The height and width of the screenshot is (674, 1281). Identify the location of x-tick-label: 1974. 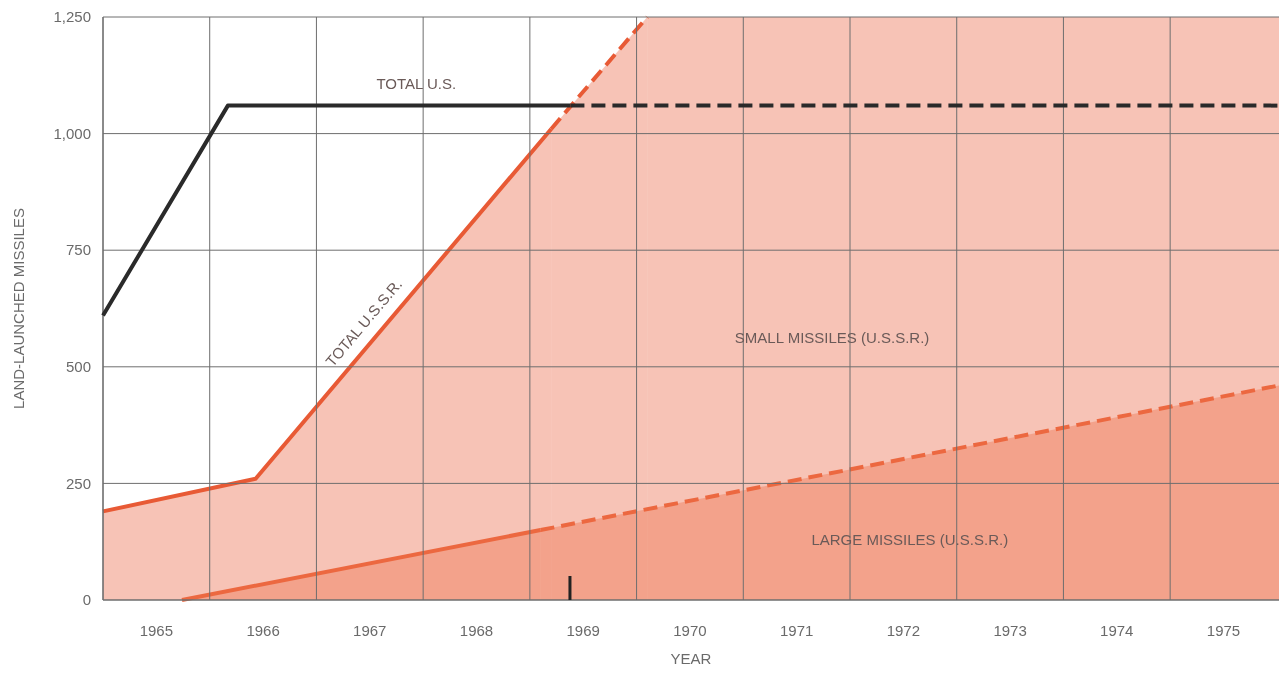
(1117, 630).